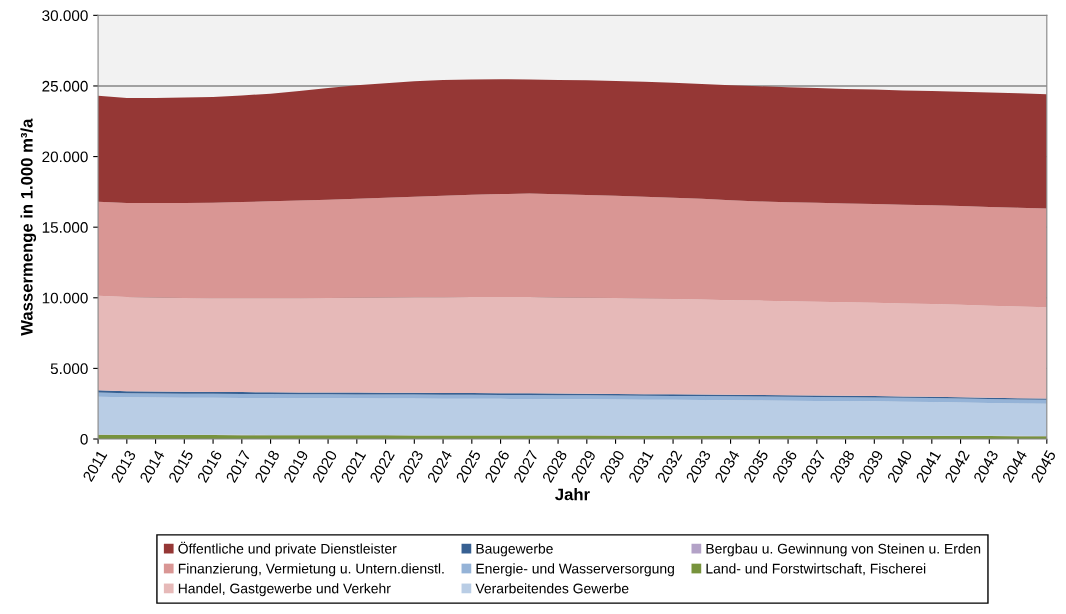 Image resolution: width=1066 pixels, height=614 pixels. Describe the element at coordinates (65, 227) in the screenshot. I see `y-tick-label: 15.000` at that location.